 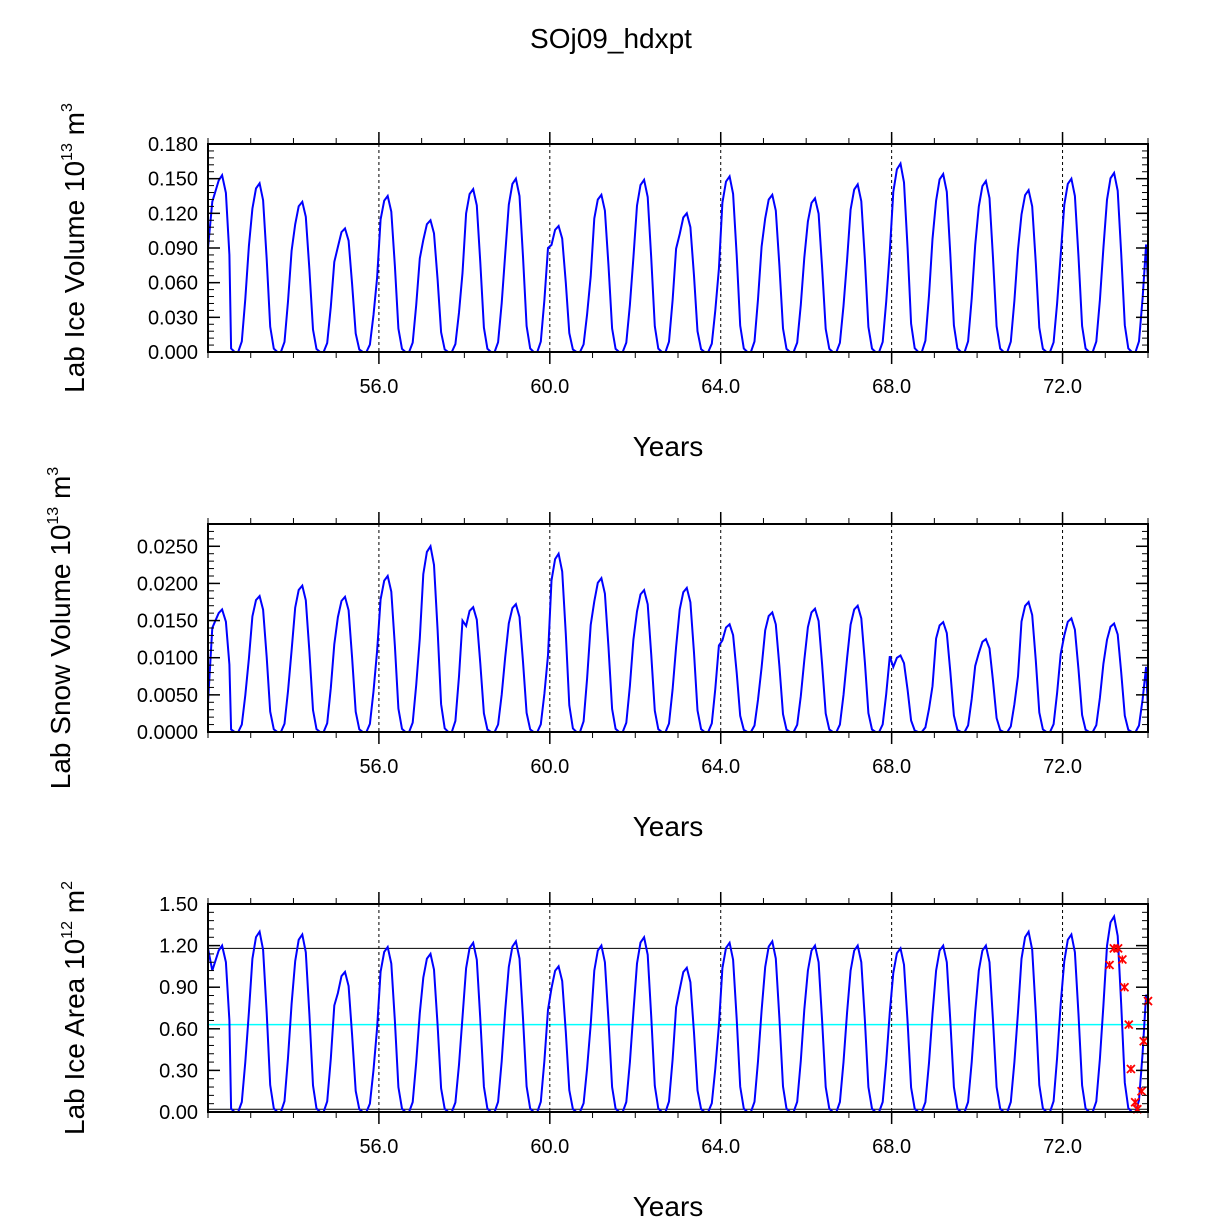 I want to click on y-tick-label: 0.0000, so click(x=167, y=733).